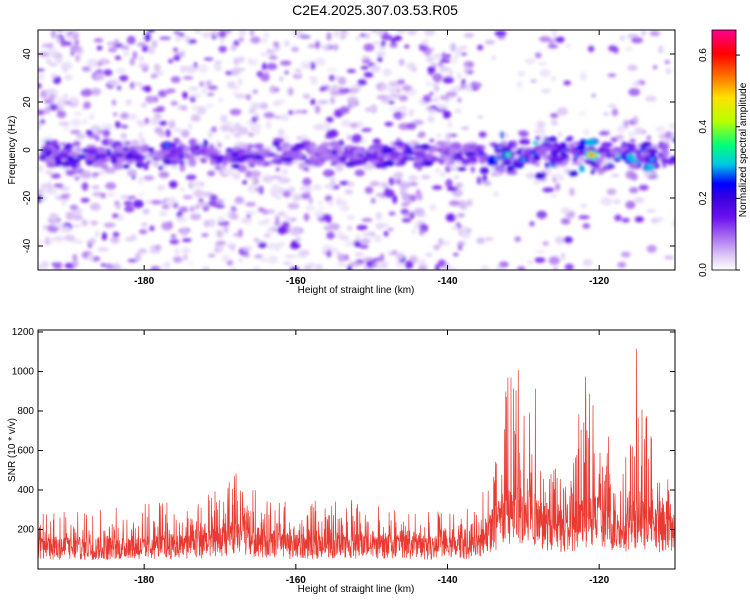  What do you see at coordinates (12, 150) in the screenshot?
I see `spectrogram-y-axis-label: Frequency (Hz)` at bounding box center [12, 150].